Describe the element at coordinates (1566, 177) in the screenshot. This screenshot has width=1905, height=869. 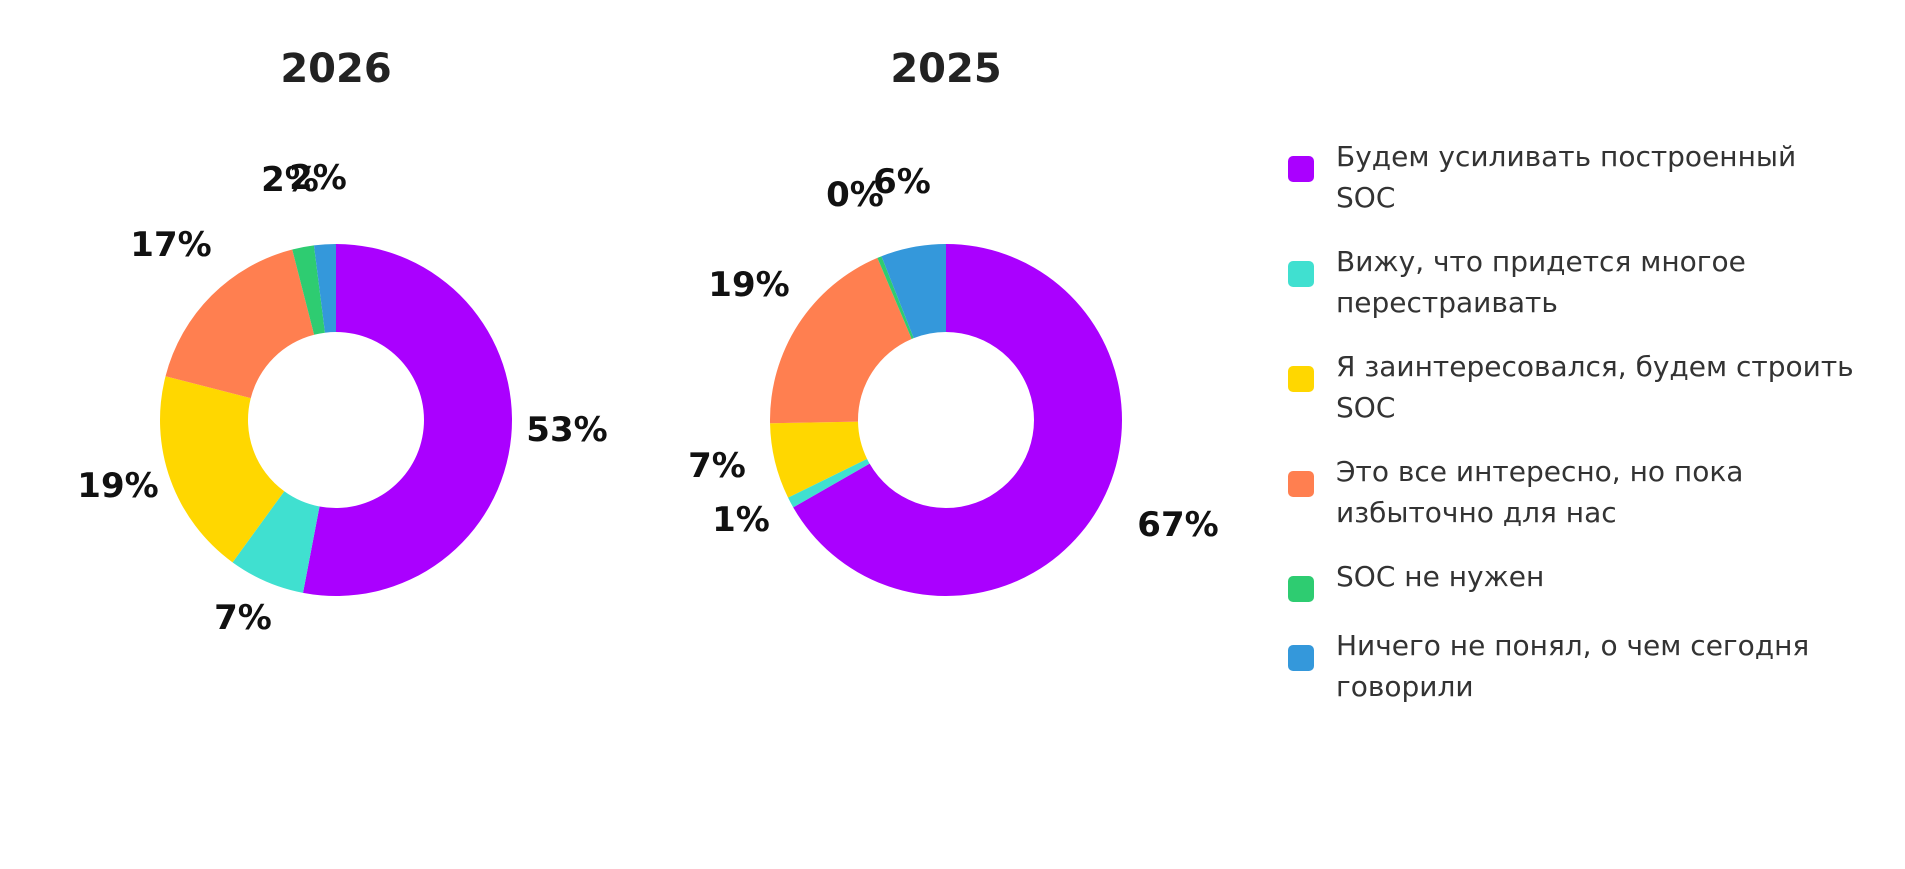
I see `legend-label: Будем усиливать построенный SOC` at that location.